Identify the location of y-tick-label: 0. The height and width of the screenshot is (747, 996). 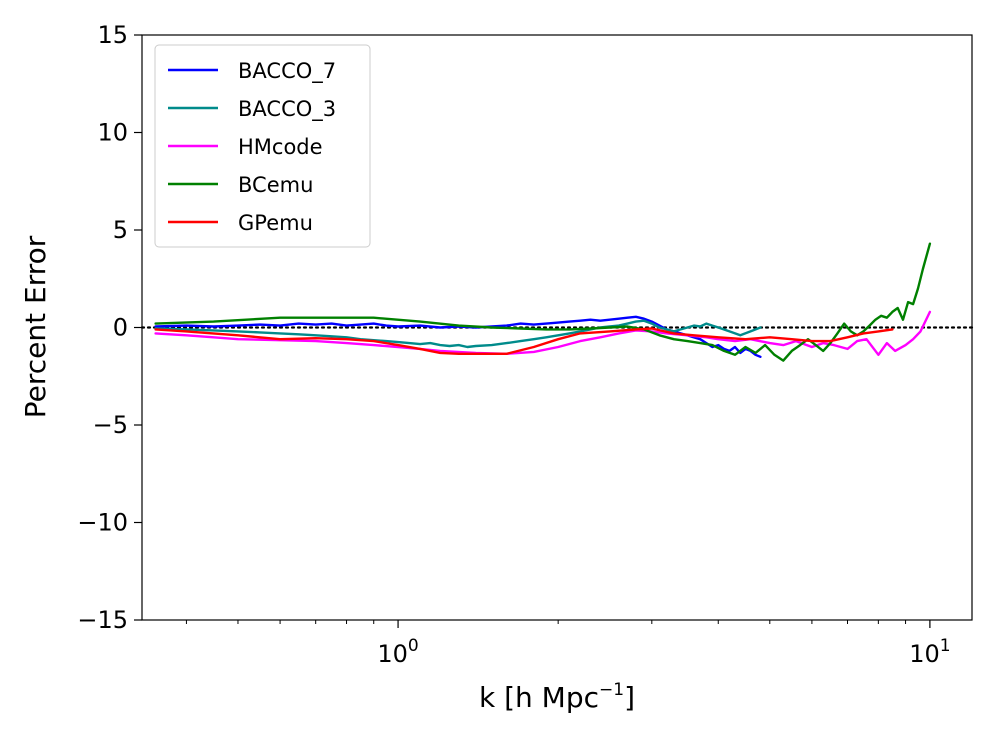
(120, 328).